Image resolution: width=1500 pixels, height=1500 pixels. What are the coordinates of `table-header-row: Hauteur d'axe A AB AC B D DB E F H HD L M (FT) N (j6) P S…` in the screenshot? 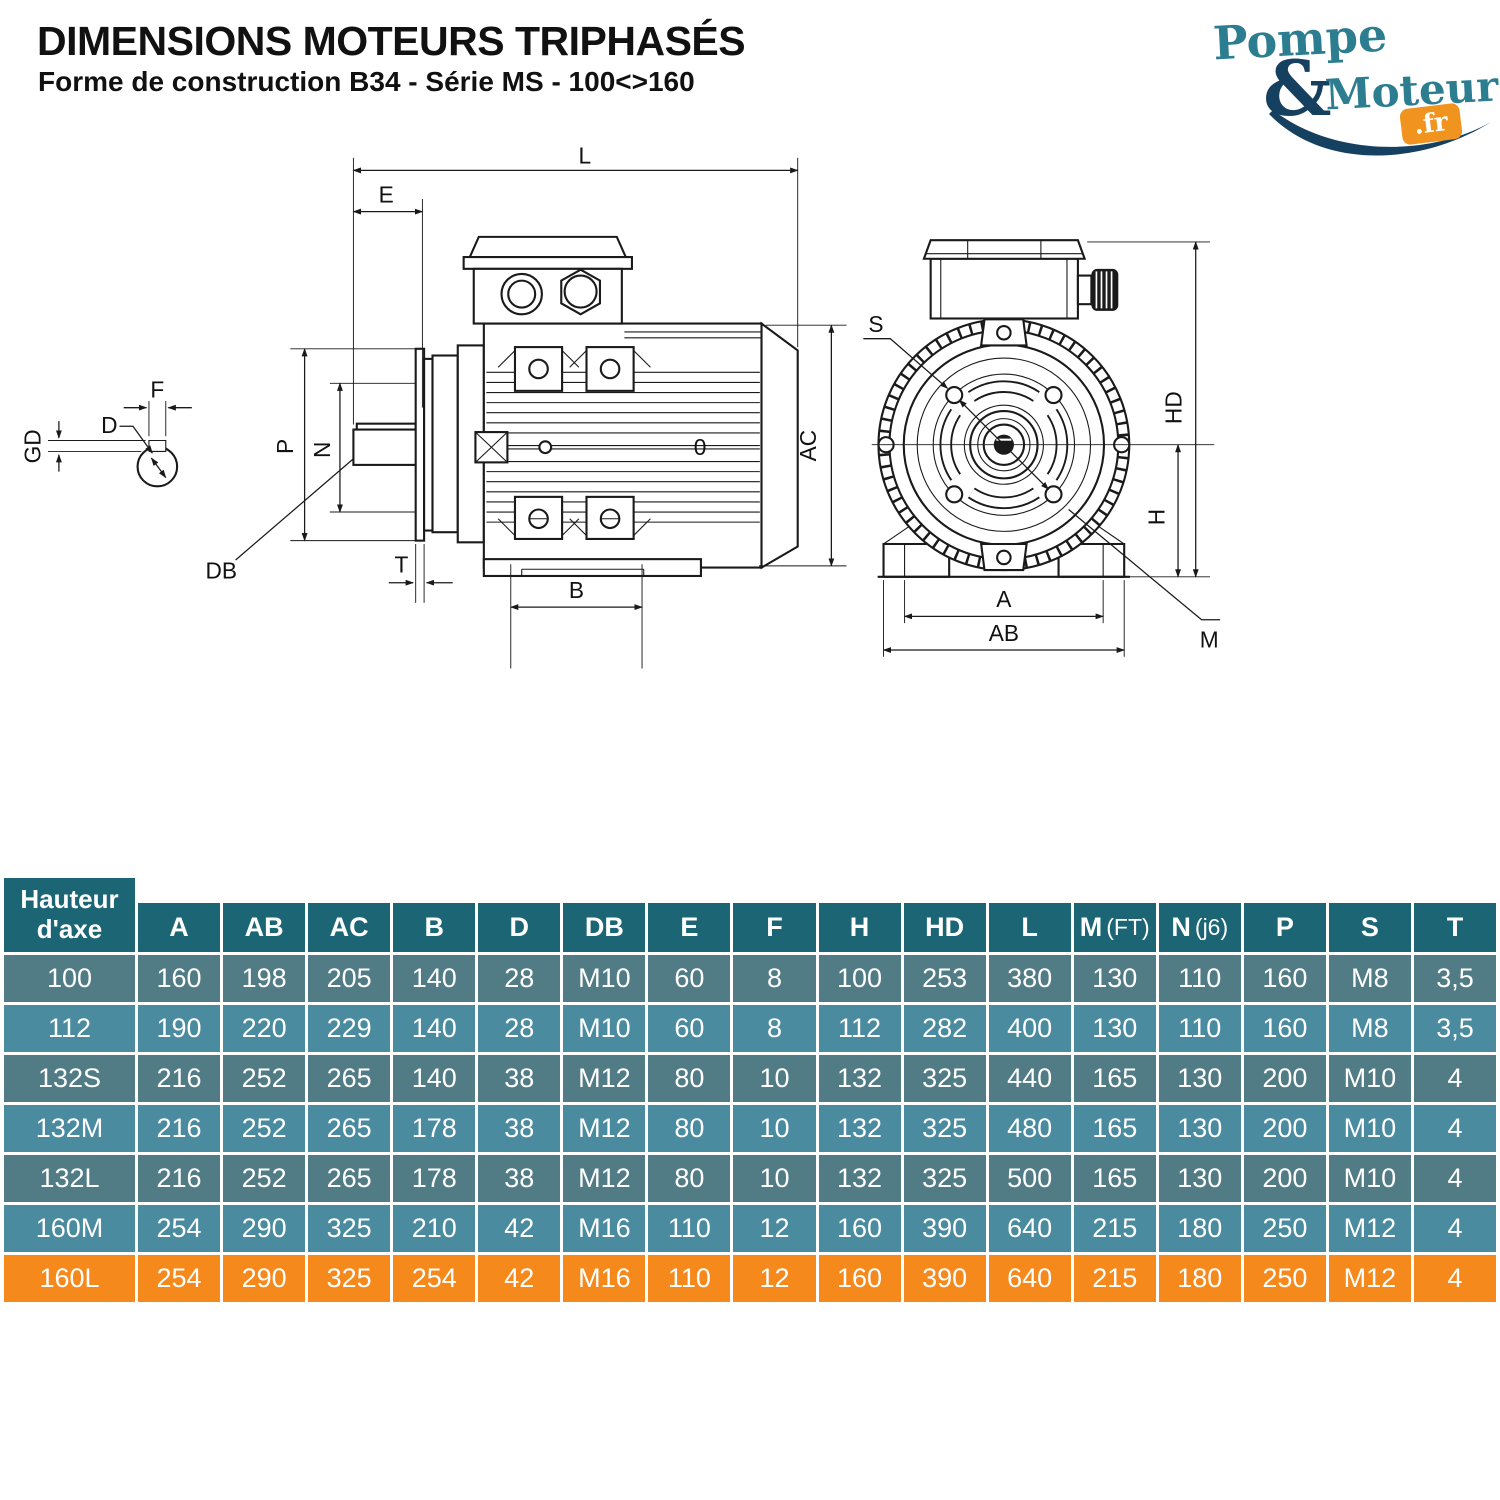 It's located at (750, 915).